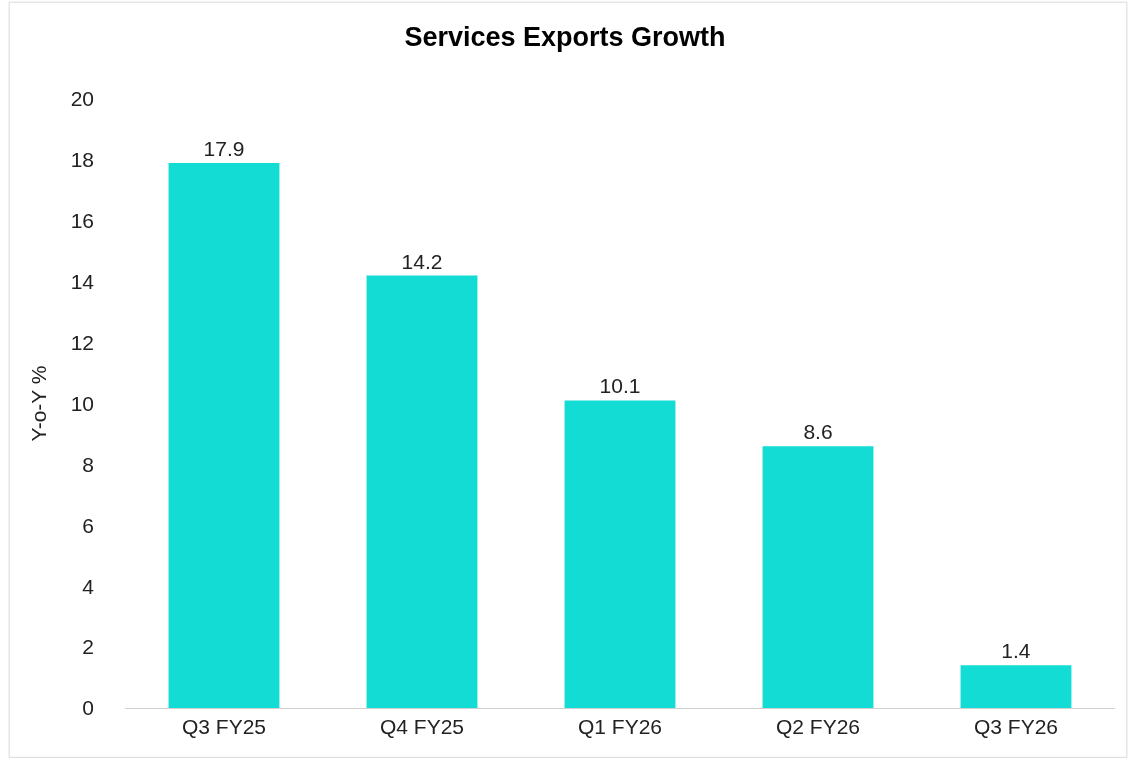 This screenshot has height=760, width=1130. Describe the element at coordinates (620, 727) in the screenshot. I see `x-tick-label: Q1 FY26` at that location.